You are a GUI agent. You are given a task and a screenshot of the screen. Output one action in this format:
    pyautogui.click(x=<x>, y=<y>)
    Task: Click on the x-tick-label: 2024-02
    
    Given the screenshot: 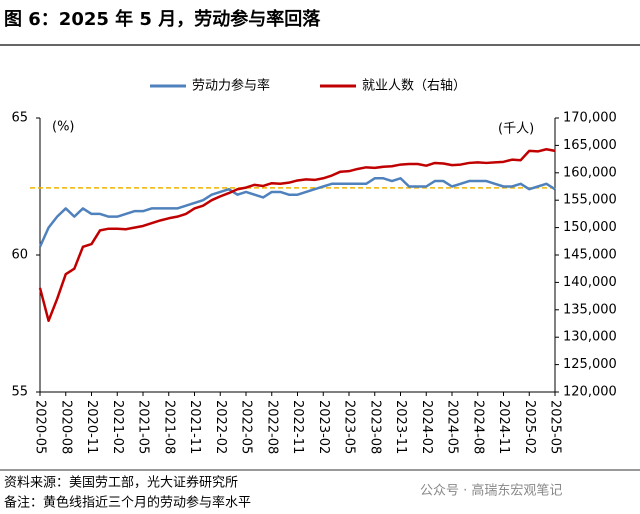 What is the action you would take?
    pyautogui.click(x=426, y=427)
    